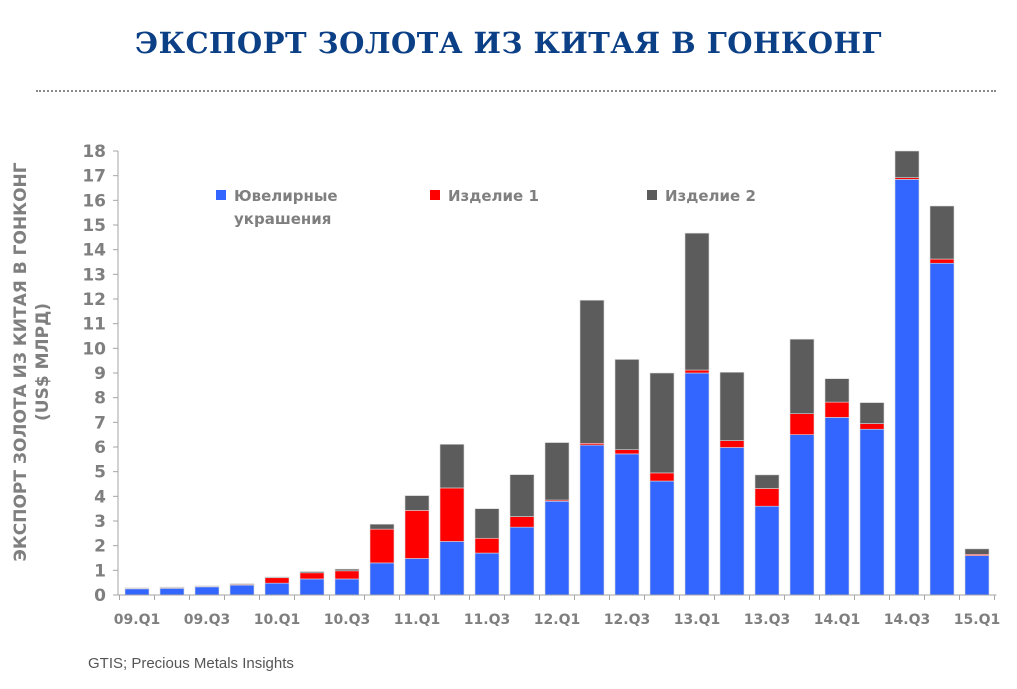 This screenshot has height=689, width=1017. I want to click on legend-label-2: Изделие 1, so click(493, 196).